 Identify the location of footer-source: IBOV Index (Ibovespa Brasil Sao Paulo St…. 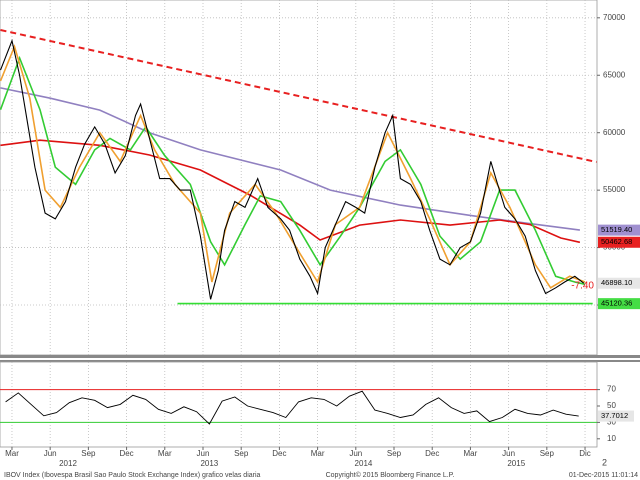
(132, 475).